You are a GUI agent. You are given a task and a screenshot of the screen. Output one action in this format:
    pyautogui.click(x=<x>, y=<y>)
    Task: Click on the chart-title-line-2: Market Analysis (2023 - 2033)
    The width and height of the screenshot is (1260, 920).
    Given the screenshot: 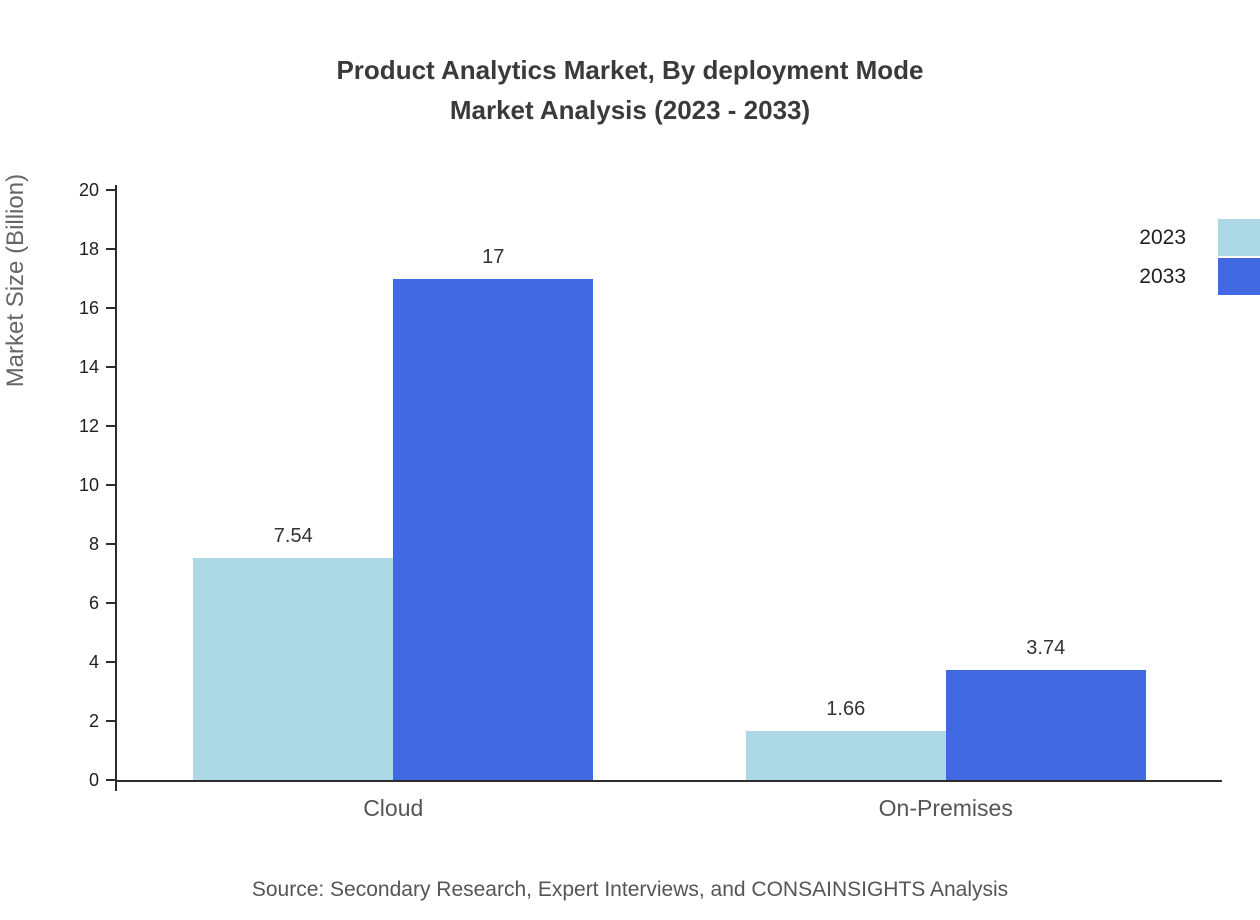 What is the action you would take?
    pyautogui.click(x=630, y=110)
    